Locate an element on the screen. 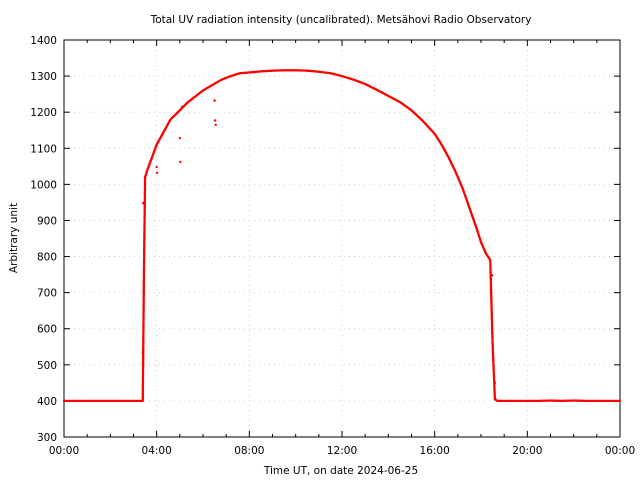 The height and width of the screenshot is (480, 640). y-tick-label: 1200 is located at coordinates (43, 113).